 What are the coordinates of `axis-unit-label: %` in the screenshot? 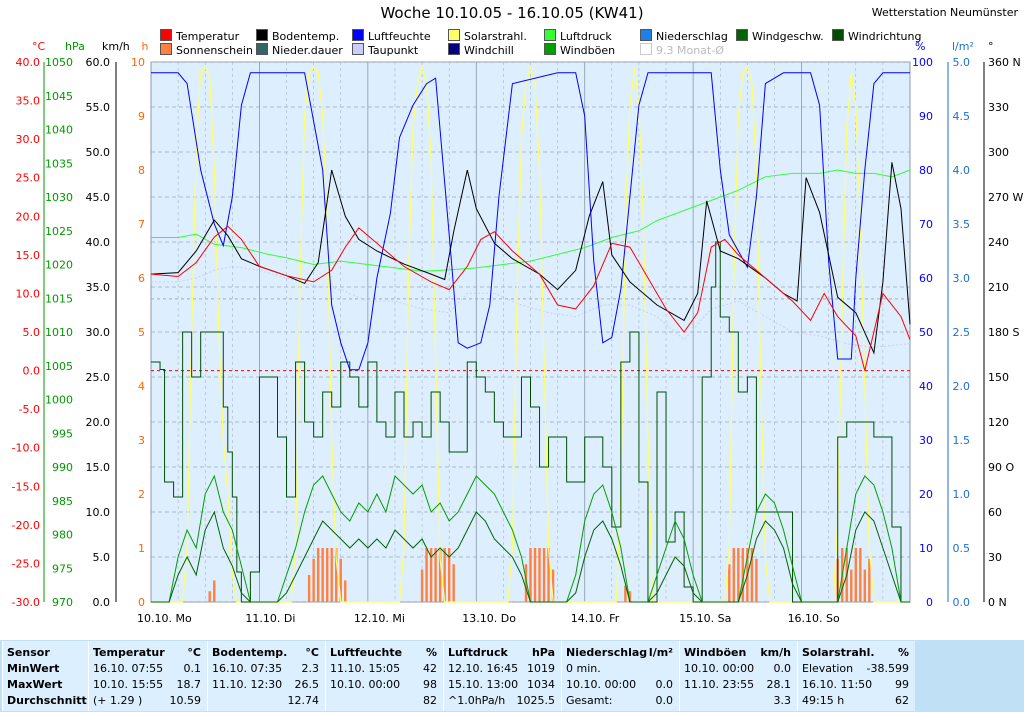 It's located at (920, 46).